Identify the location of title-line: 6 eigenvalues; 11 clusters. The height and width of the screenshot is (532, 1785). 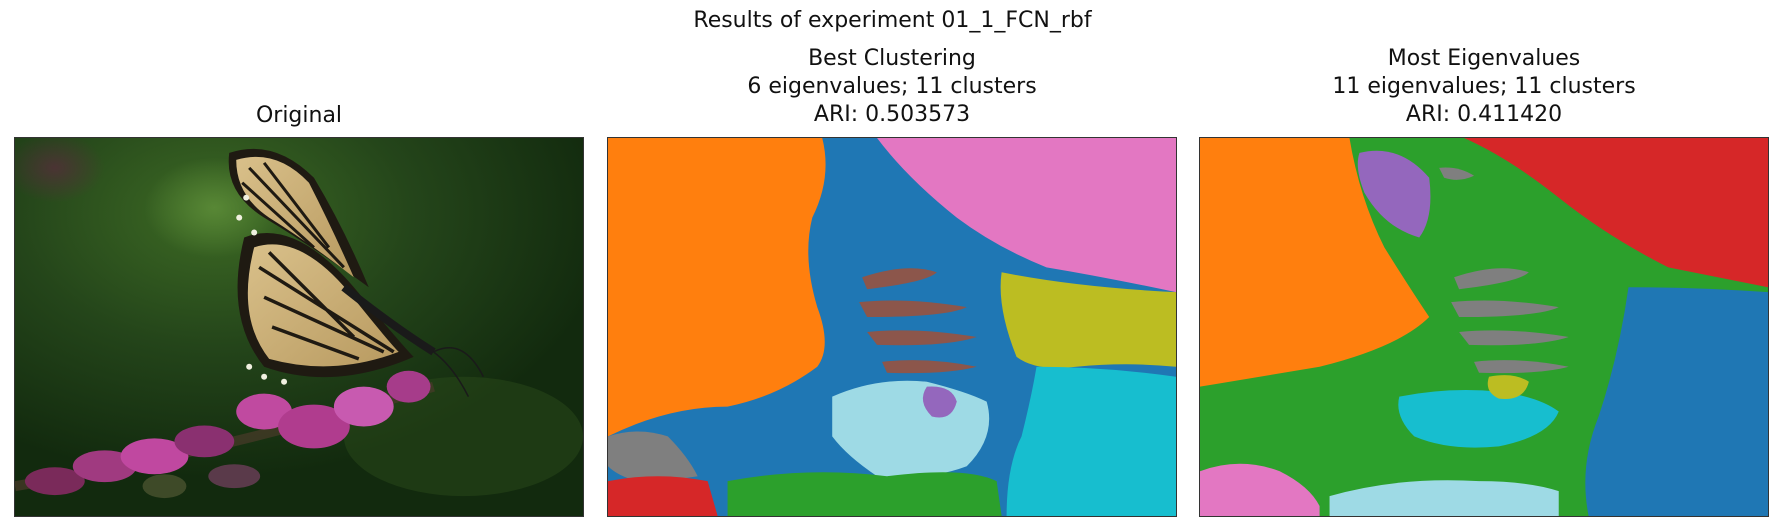
(892, 86).